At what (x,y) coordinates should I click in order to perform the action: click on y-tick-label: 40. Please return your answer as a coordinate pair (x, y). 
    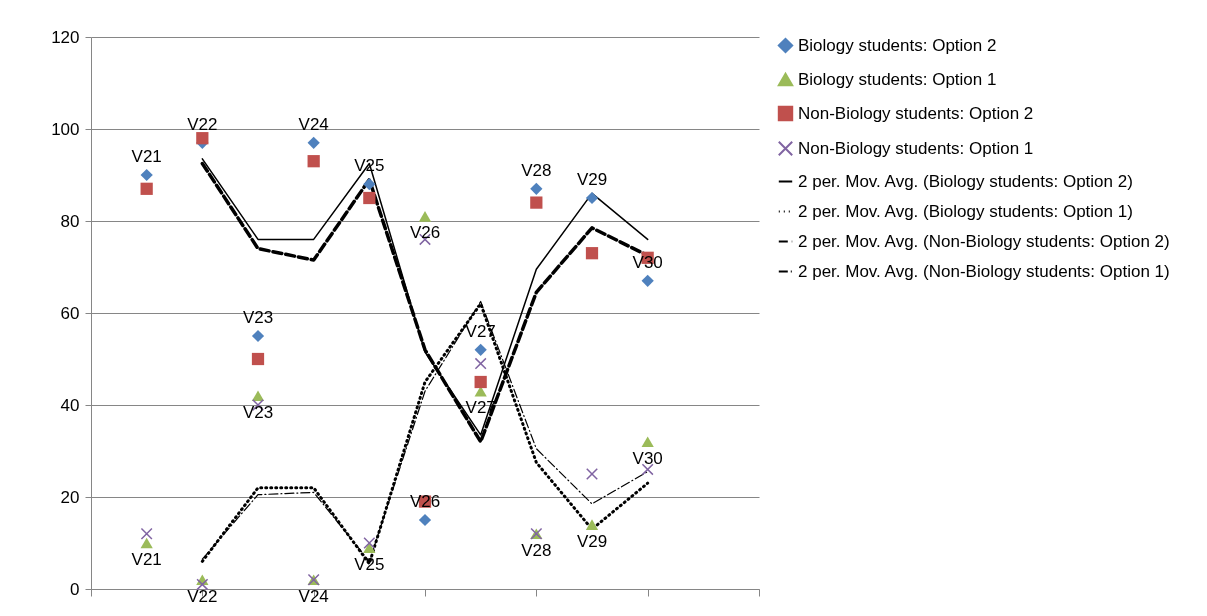
    Looking at the image, I should click on (70, 405).